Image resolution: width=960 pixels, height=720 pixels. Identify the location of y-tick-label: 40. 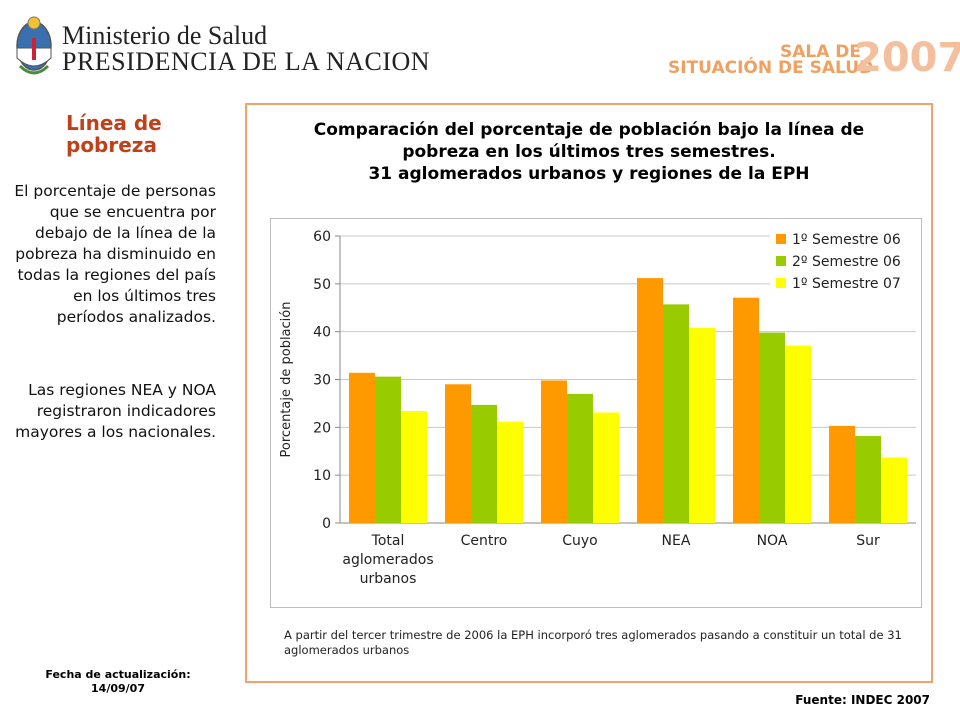
(322, 333).